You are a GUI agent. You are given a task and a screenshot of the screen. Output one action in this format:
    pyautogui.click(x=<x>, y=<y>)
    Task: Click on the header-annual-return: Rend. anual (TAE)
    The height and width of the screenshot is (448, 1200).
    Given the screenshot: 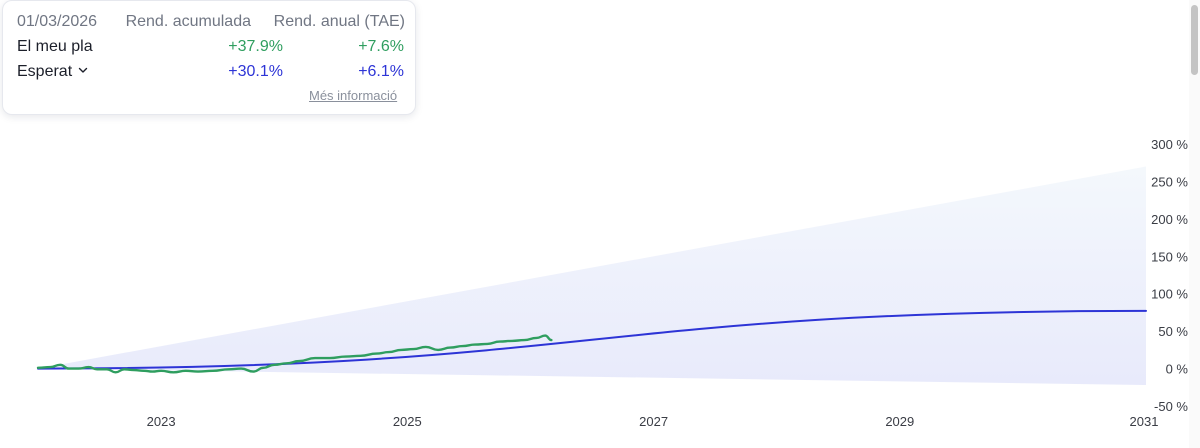 What is the action you would take?
    pyautogui.click(x=339, y=21)
    